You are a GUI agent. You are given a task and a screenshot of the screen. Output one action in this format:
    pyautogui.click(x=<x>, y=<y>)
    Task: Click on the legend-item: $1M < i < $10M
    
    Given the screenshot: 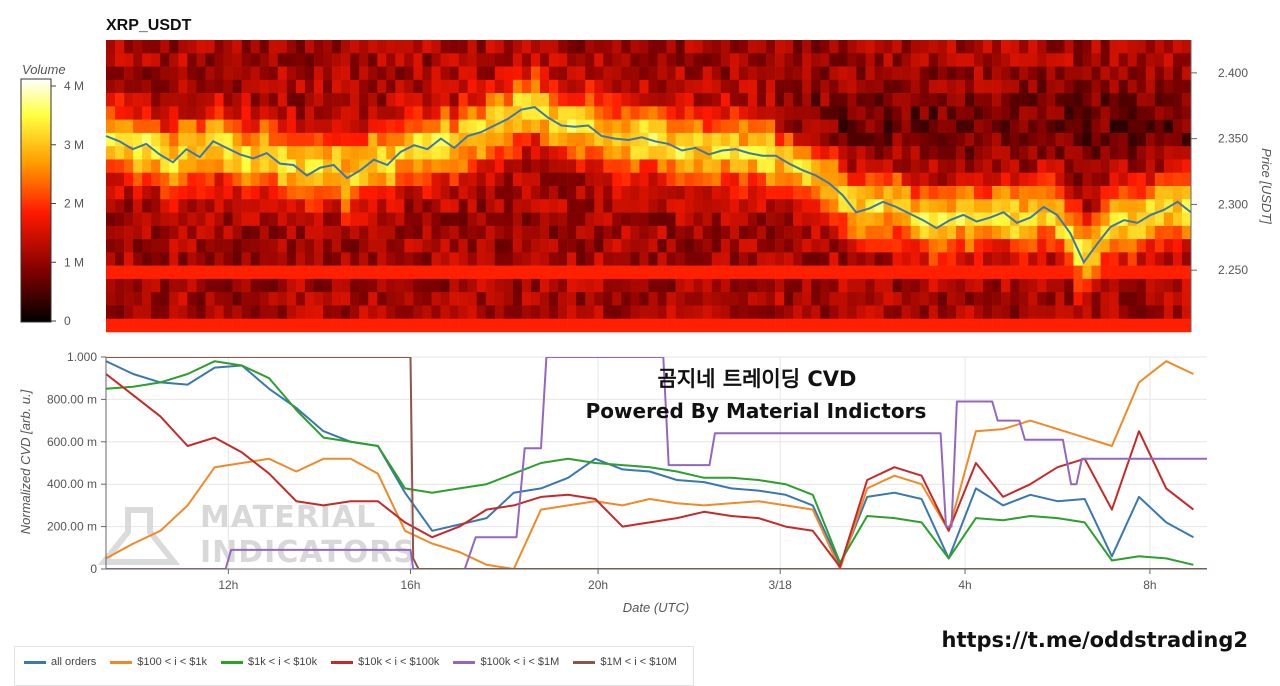 What is the action you would take?
    pyautogui.click(x=625, y=662)
    